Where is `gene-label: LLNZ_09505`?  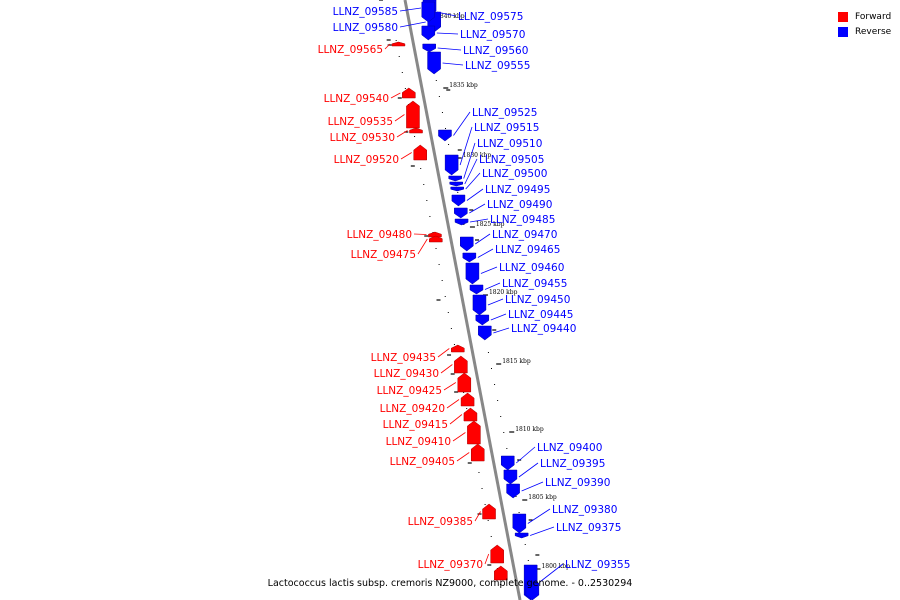
gene-label: LLNZ_09505 is located at coordinates (511, 160).